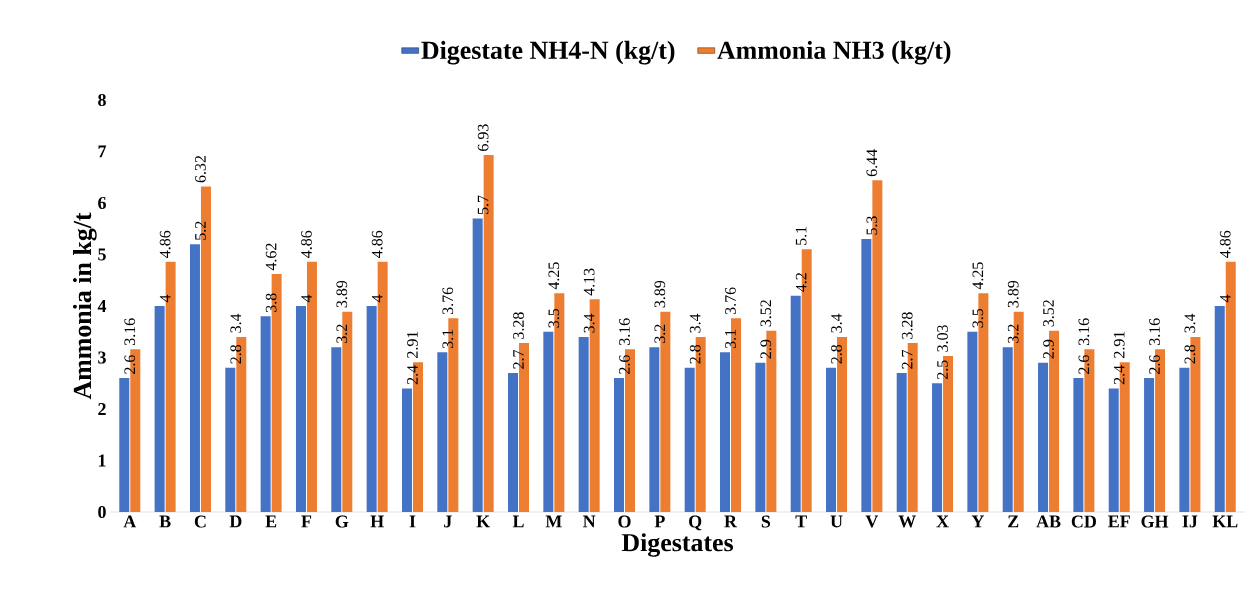 Image resolution: width=1256 pixels, height=592 pixels. I want to click on x-tick-label: F, so click(306, 521).